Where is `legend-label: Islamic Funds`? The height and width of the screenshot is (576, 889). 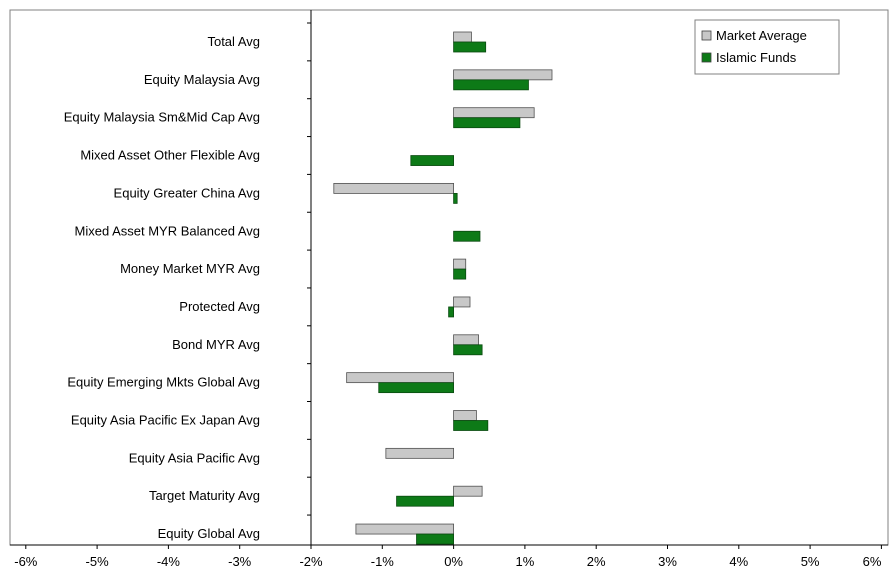
legend-label: Islamic Funds is located at coordinates (756, 57).